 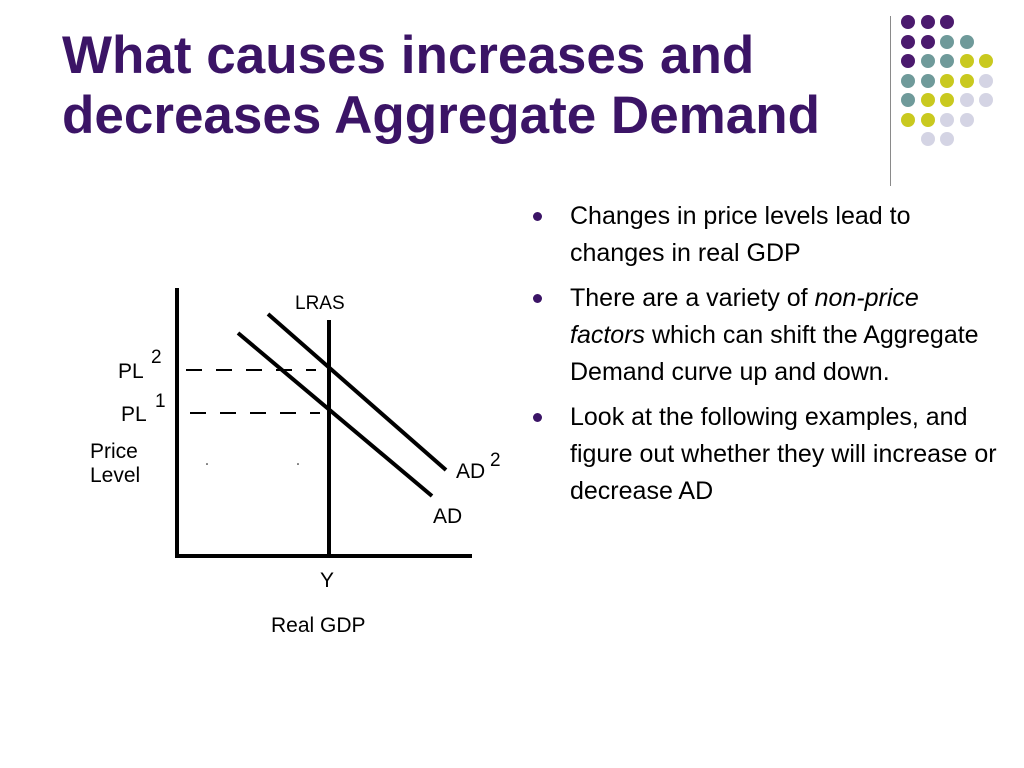 I want to click on ad-label: AD, so click(x=447, y=516).